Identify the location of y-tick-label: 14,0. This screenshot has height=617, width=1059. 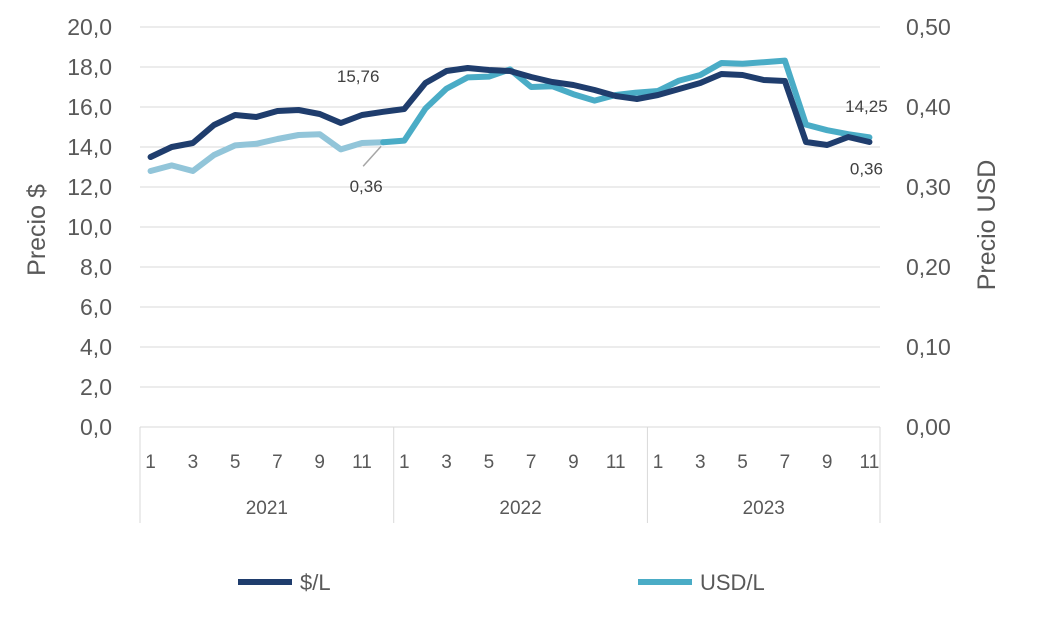
(89, 147).